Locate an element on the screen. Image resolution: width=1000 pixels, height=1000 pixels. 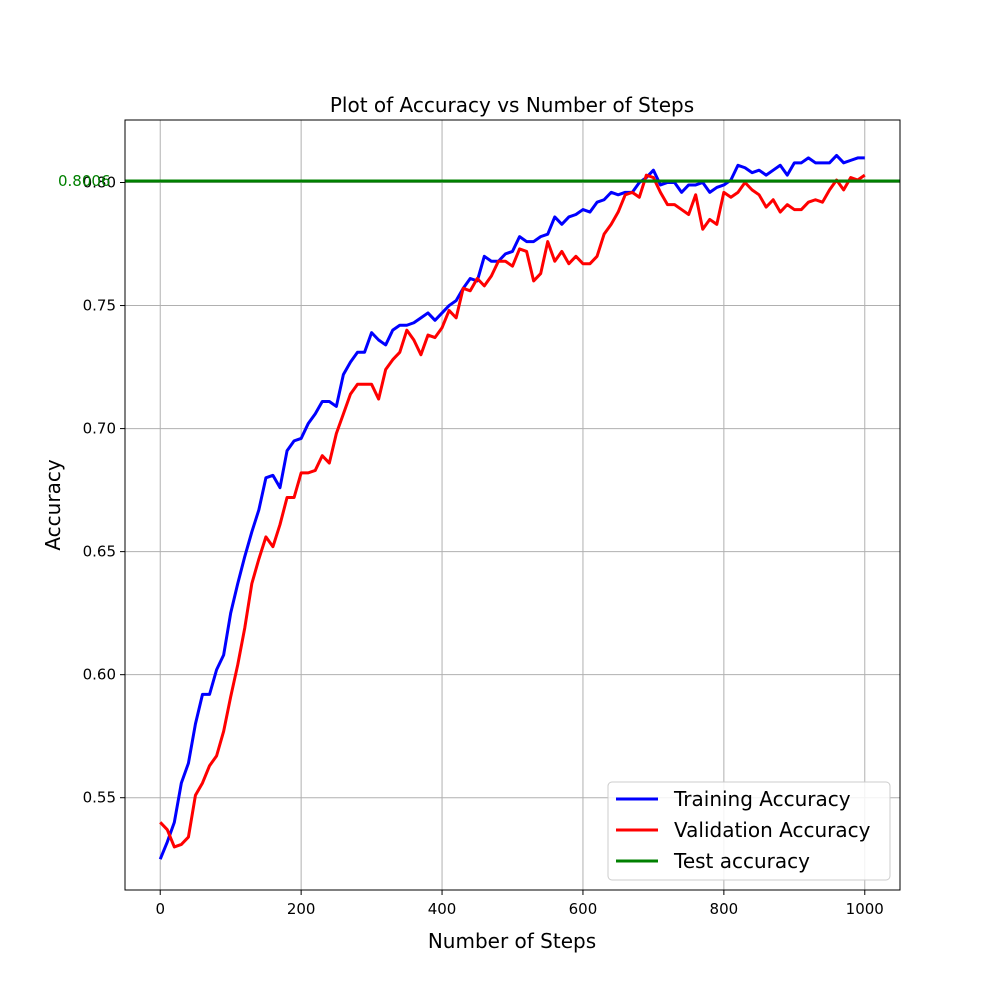
y-tick-label: 0.80 is located at coordinates (99, 183).